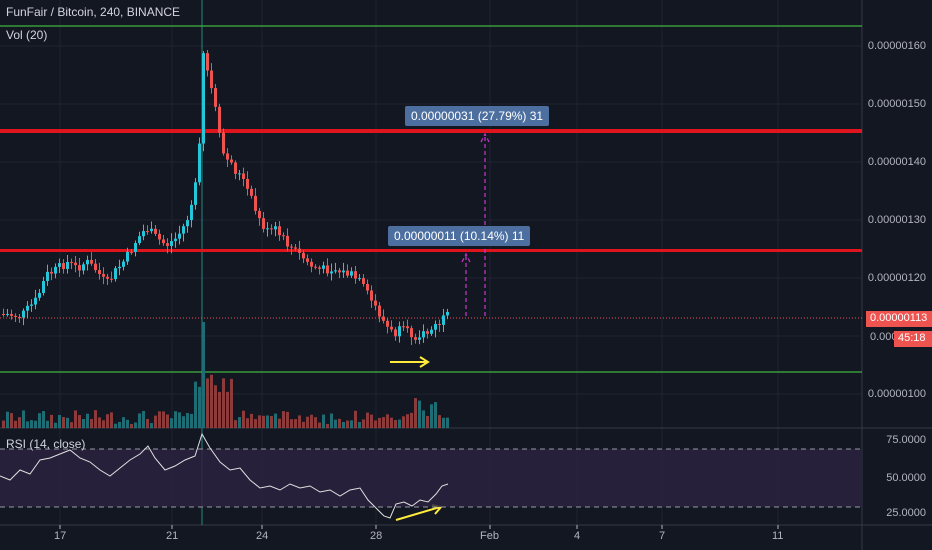 Image resolution: width=932 pixels, height=550 pixels. What do you see at coordinates (906, 440) in the screenshot?
I see `rsi-tick: 75.0000` at bounding box center [906, 440].